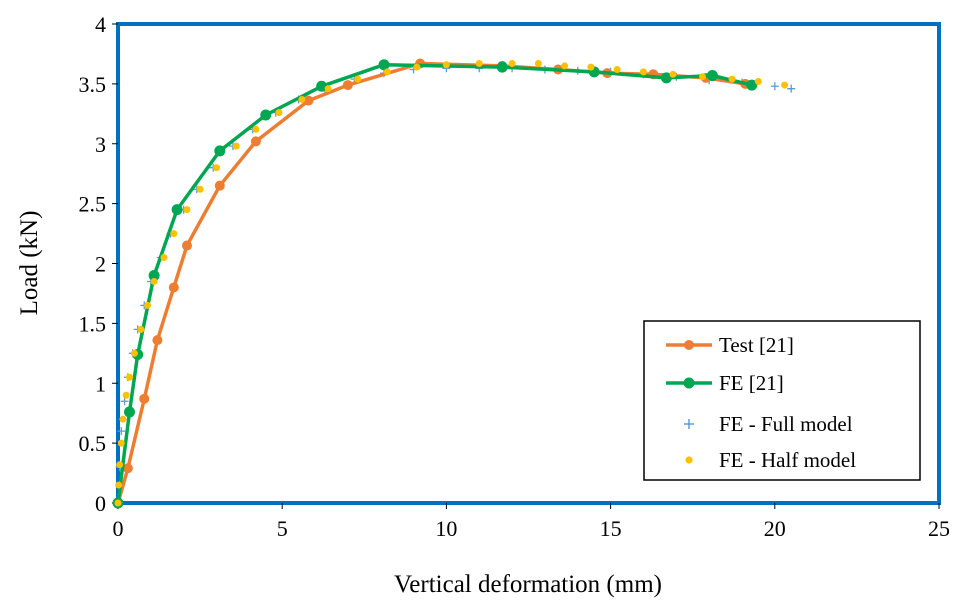 This screenshot has height=601, width=963. I want to click on legend-label: Test [21], so click(756, 345).